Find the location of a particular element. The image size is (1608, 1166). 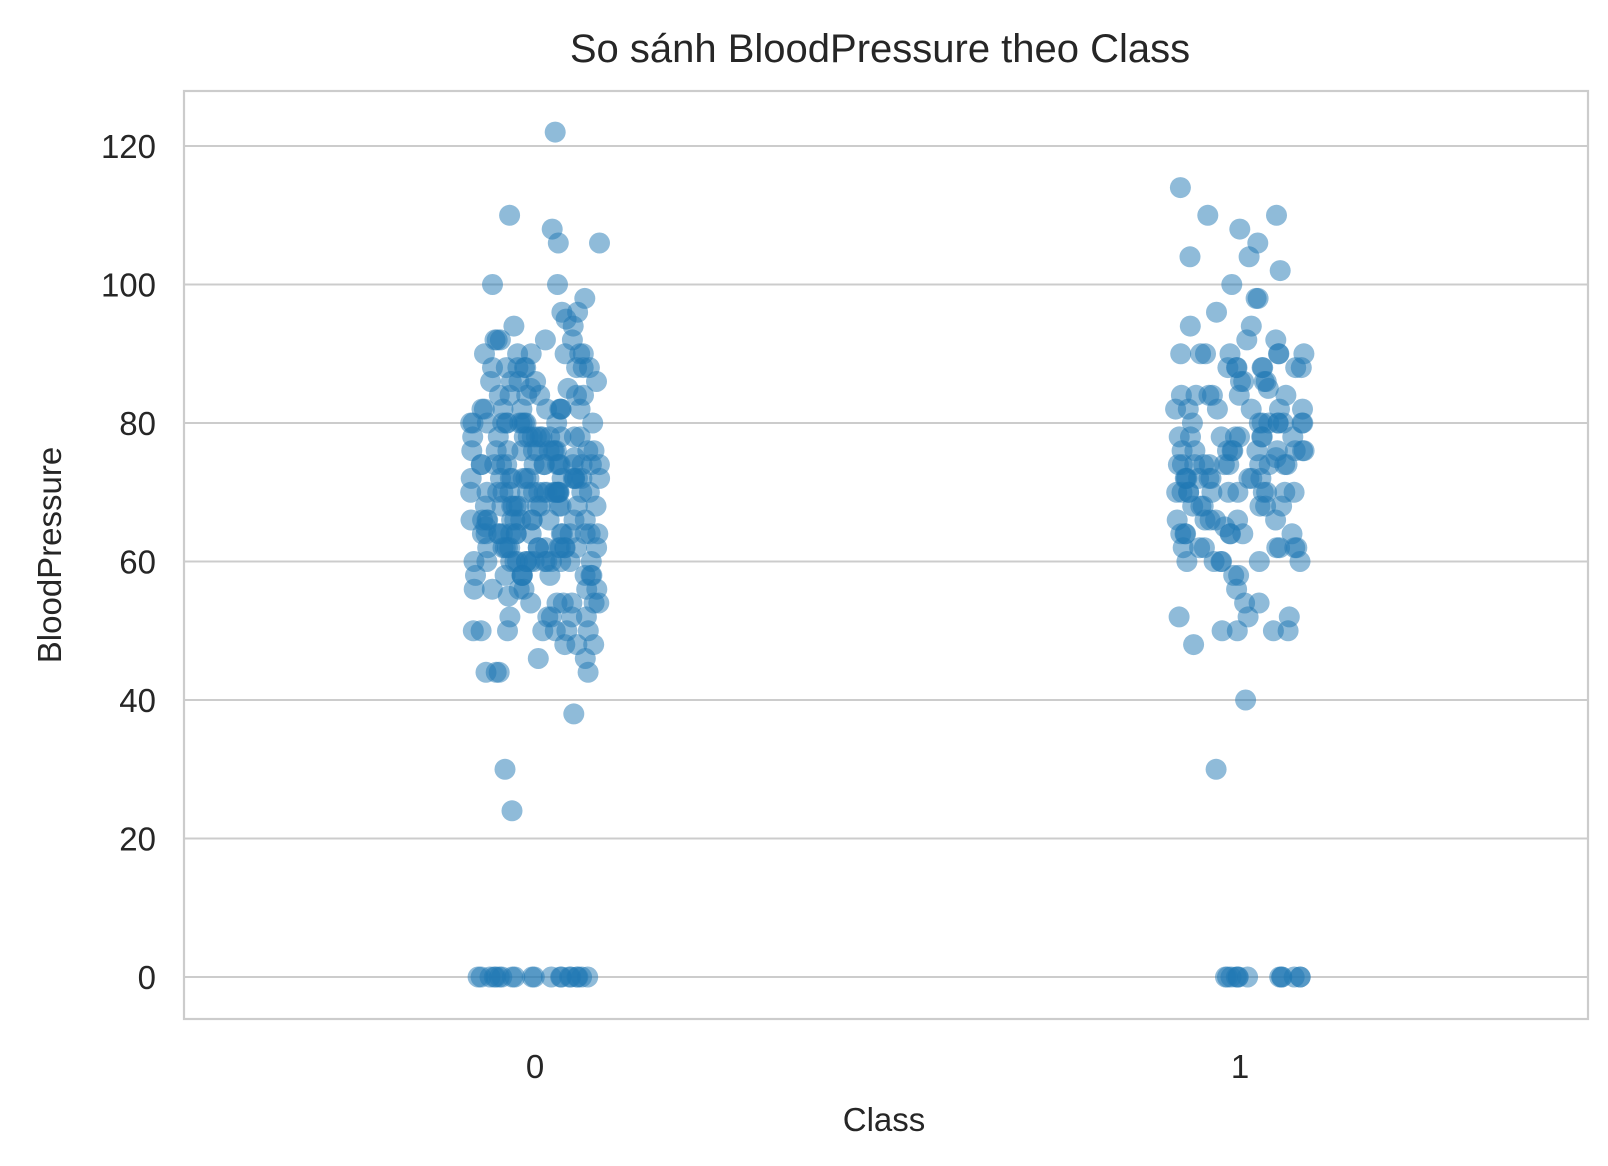

y-tick-label-120: 120 is located at coordinates (128, 146).